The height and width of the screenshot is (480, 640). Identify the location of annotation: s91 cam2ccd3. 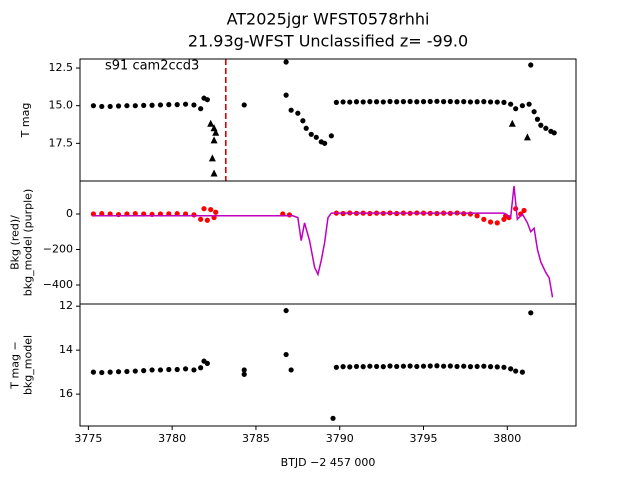
(152, 66).